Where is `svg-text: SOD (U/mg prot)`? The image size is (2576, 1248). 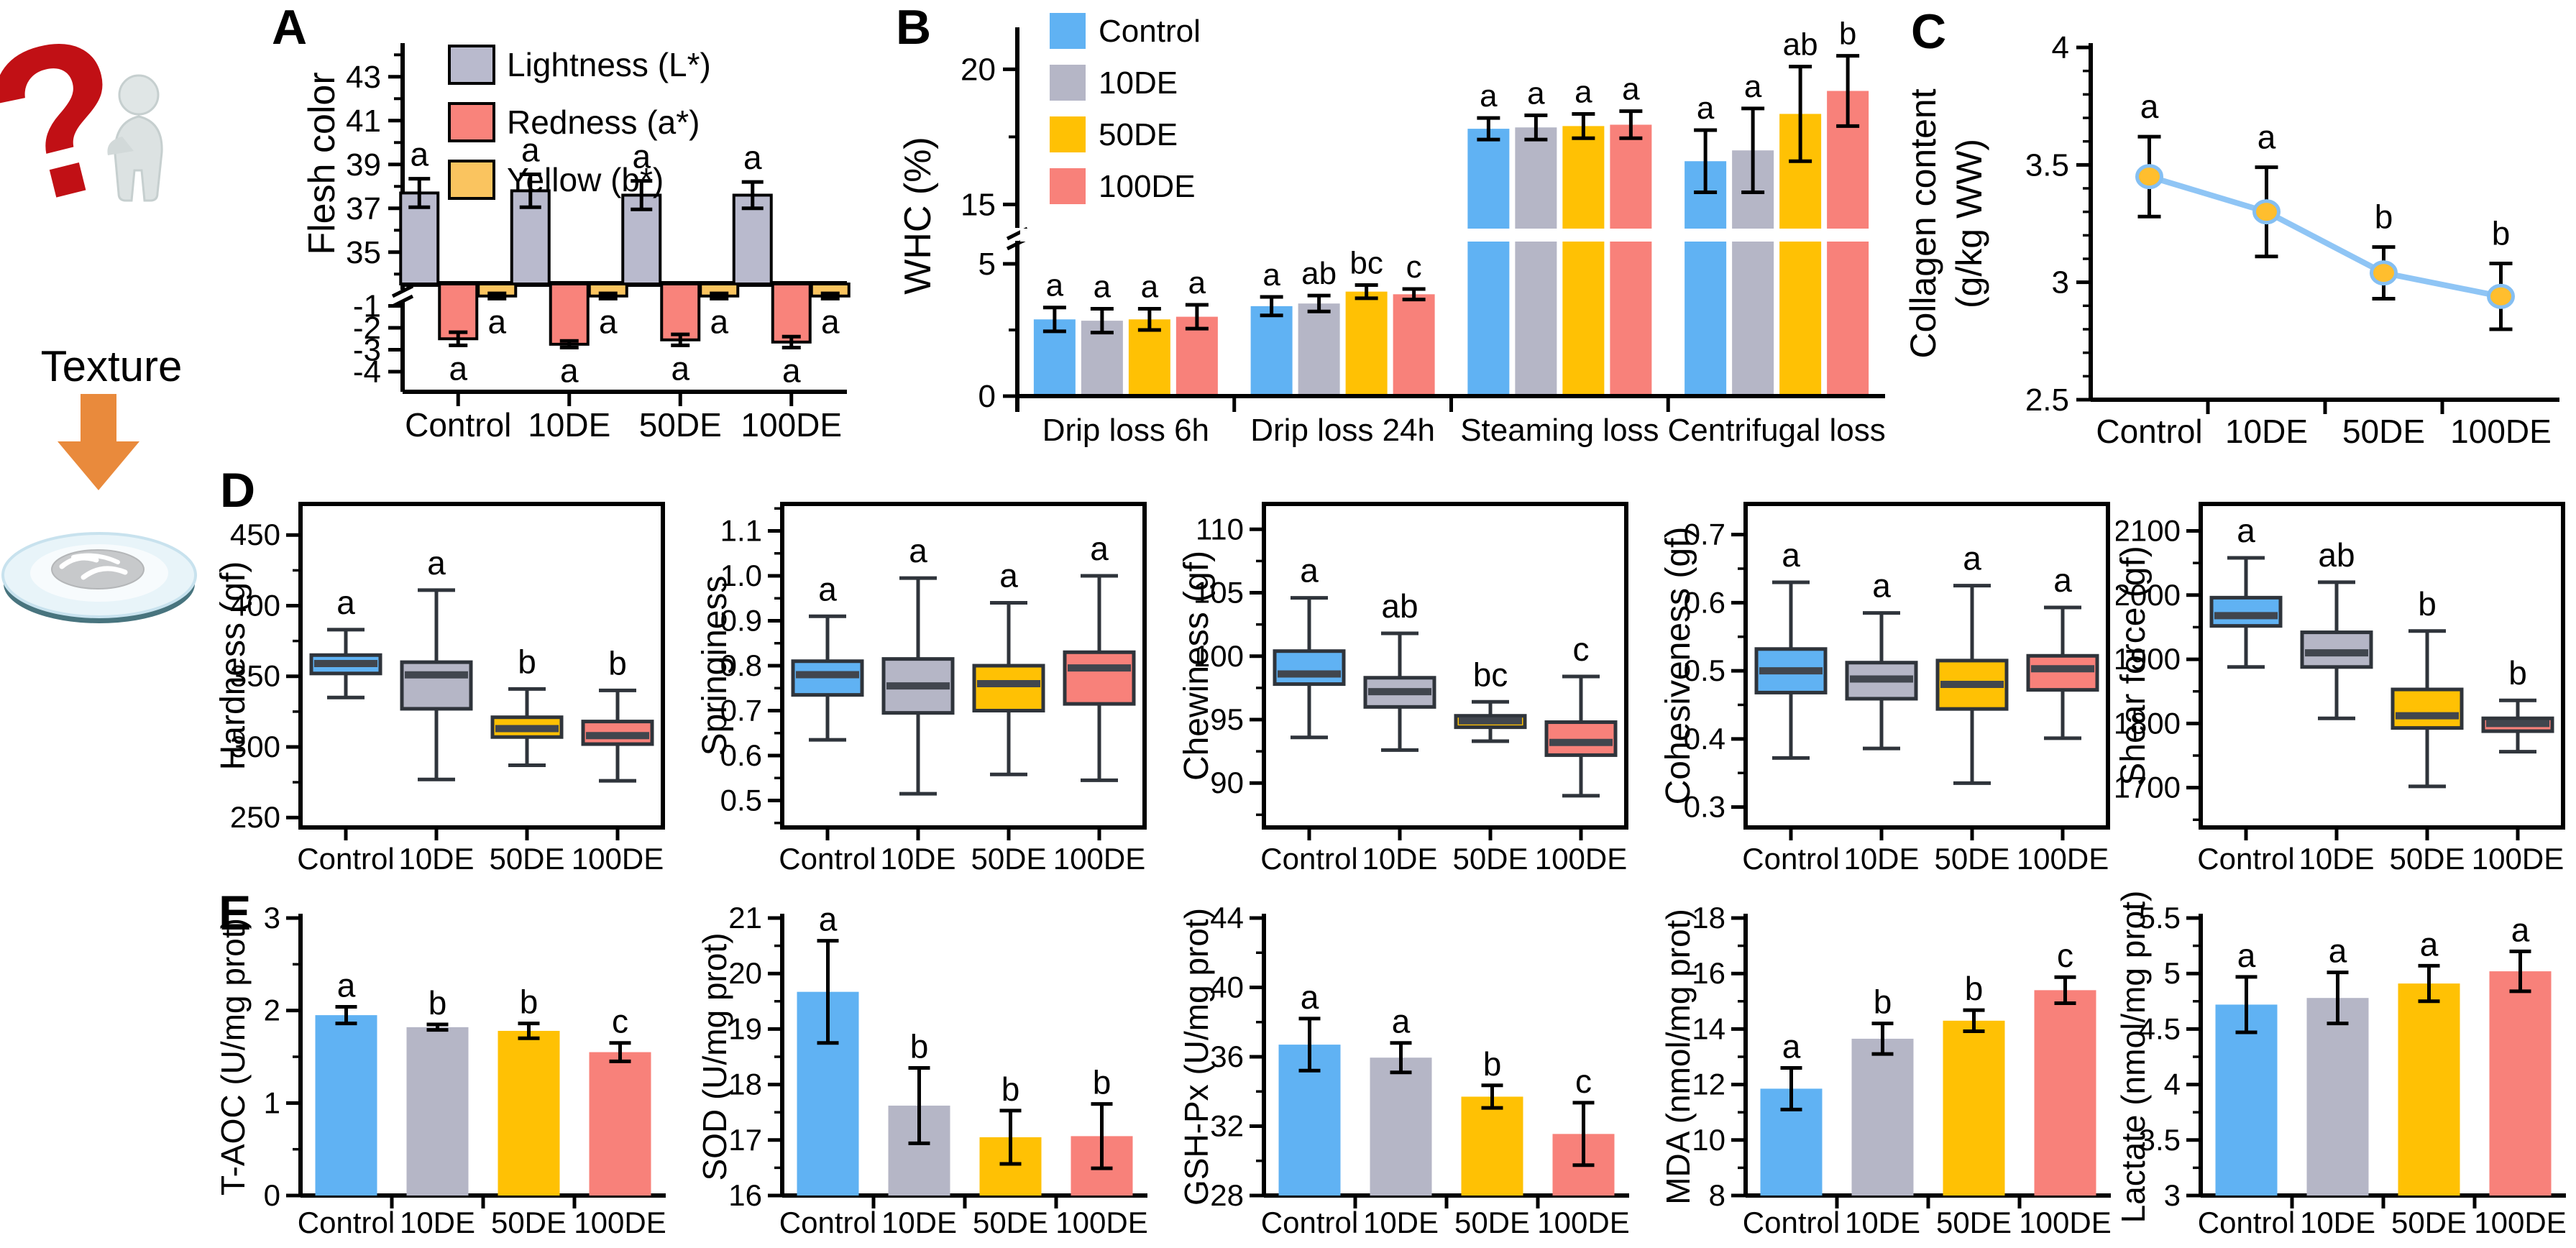 svg-text: SOD (U/mg prot) is located at coordinates (715, 1056).